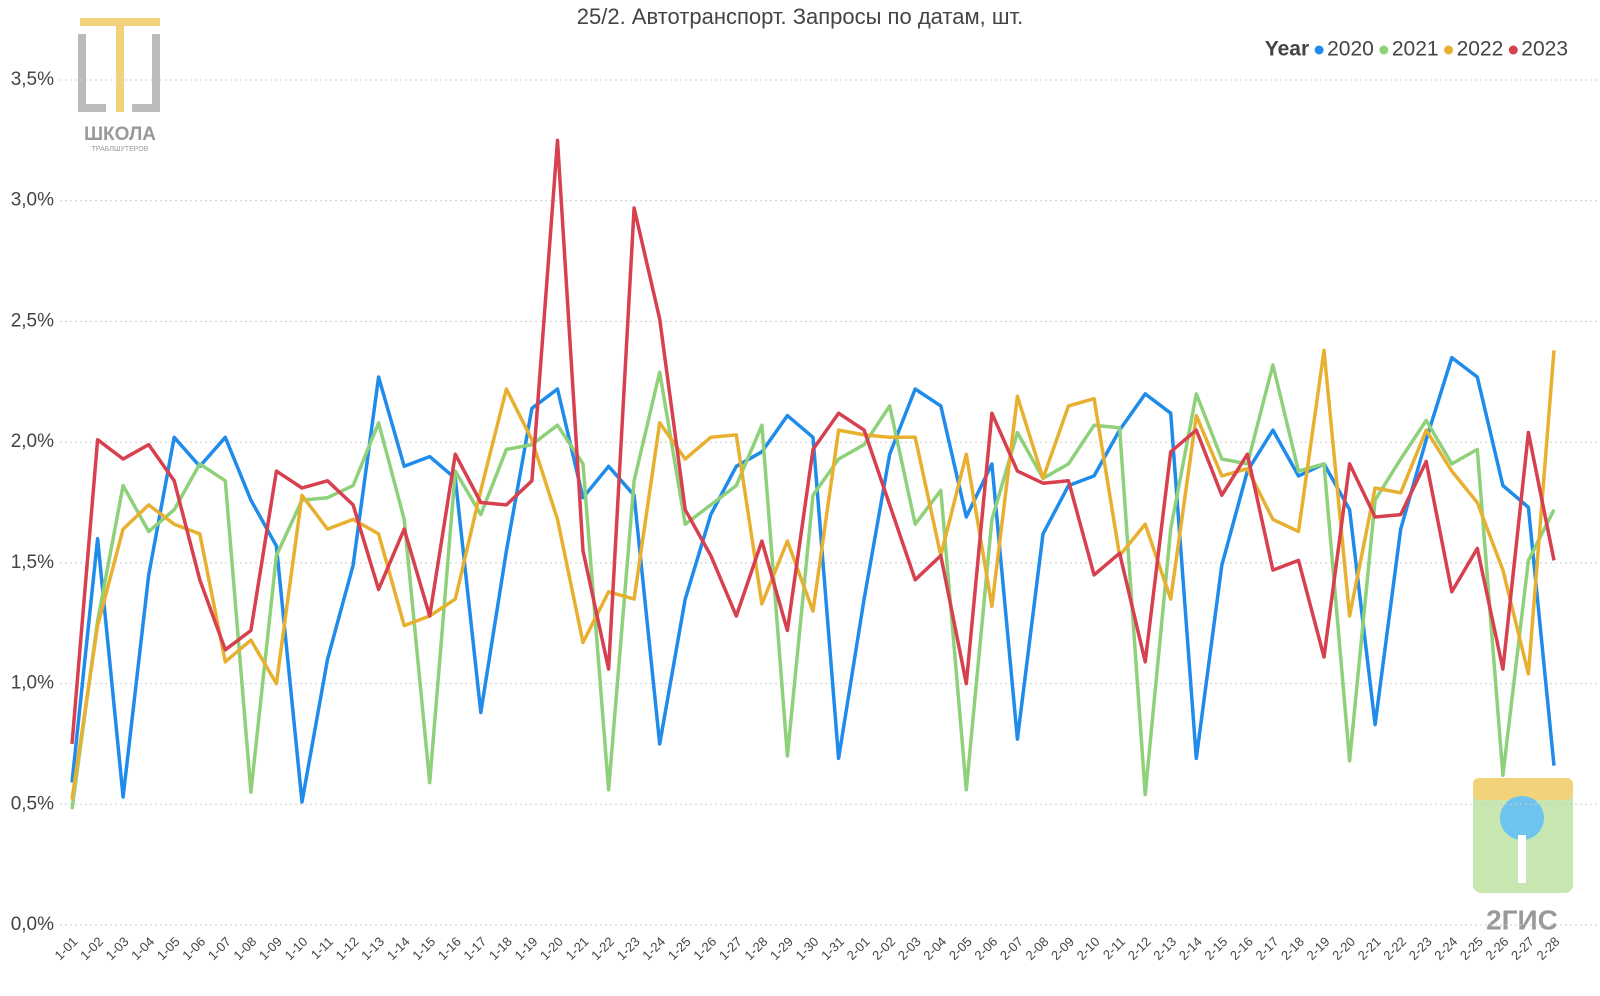 This screenshot has width=1600, height=996. What do you see at coordinates (474, 948) in the screenshot?
I see `x-tick-label: 1-17` at bounding box center [474, 948].